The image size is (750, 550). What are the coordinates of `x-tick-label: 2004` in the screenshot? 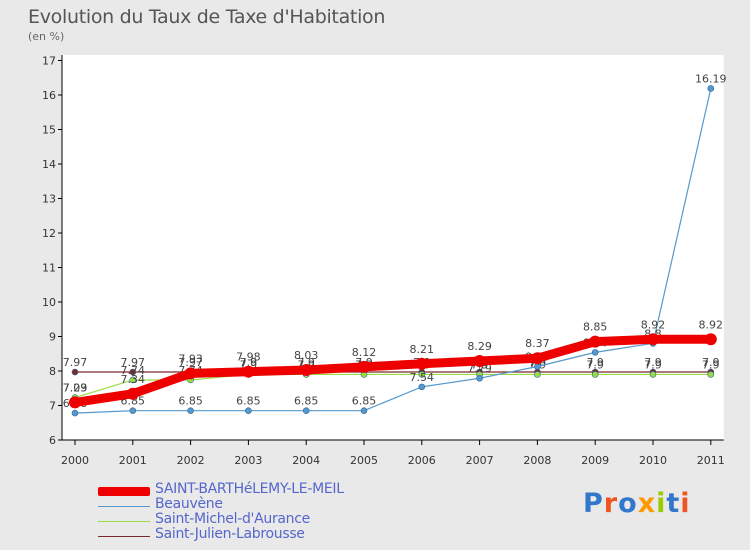 It's located at (306, 460).